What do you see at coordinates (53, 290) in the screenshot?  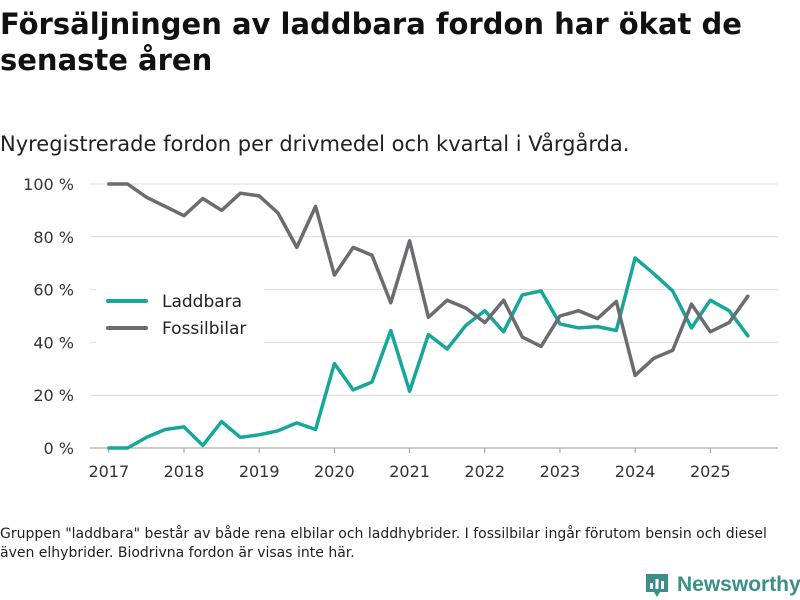 I see `y-tick-label-60: 60 %` at bounding box center [53, 290].